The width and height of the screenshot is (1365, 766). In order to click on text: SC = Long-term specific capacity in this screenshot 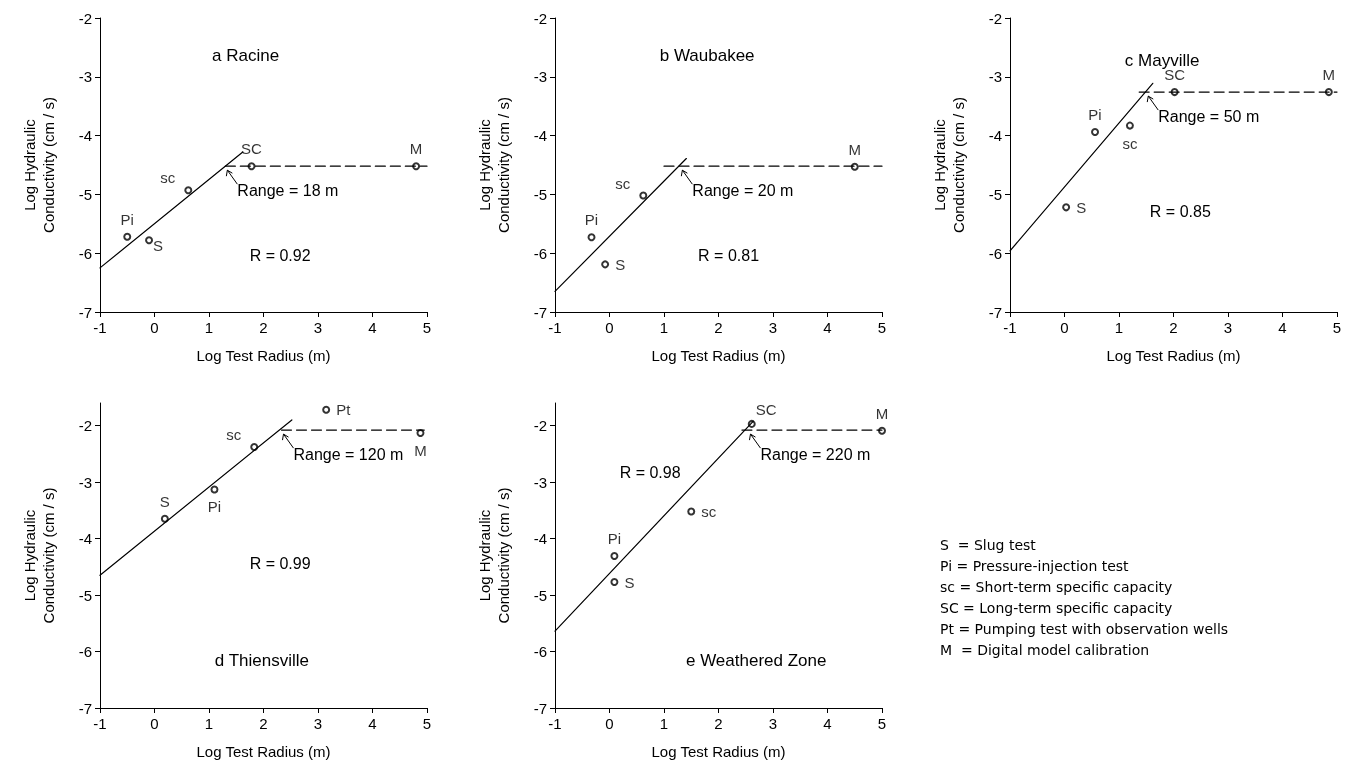, I will do `click(1056, 608)`.